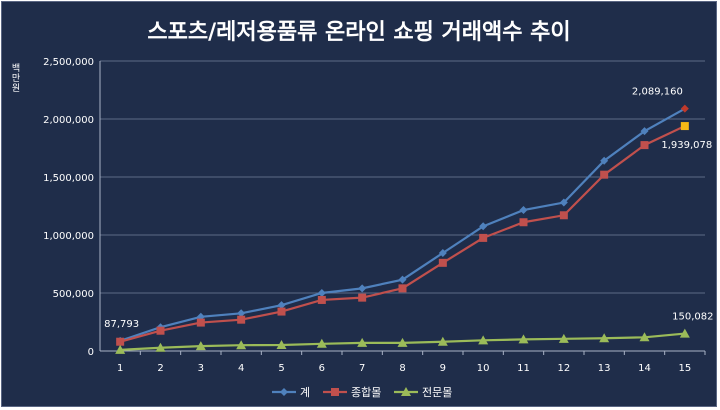 The width and height of the screenshot is (720, 410). Describe the element at coordinates (201, 368) in the screenshot. I see `x-tick-label: 3` at that location.